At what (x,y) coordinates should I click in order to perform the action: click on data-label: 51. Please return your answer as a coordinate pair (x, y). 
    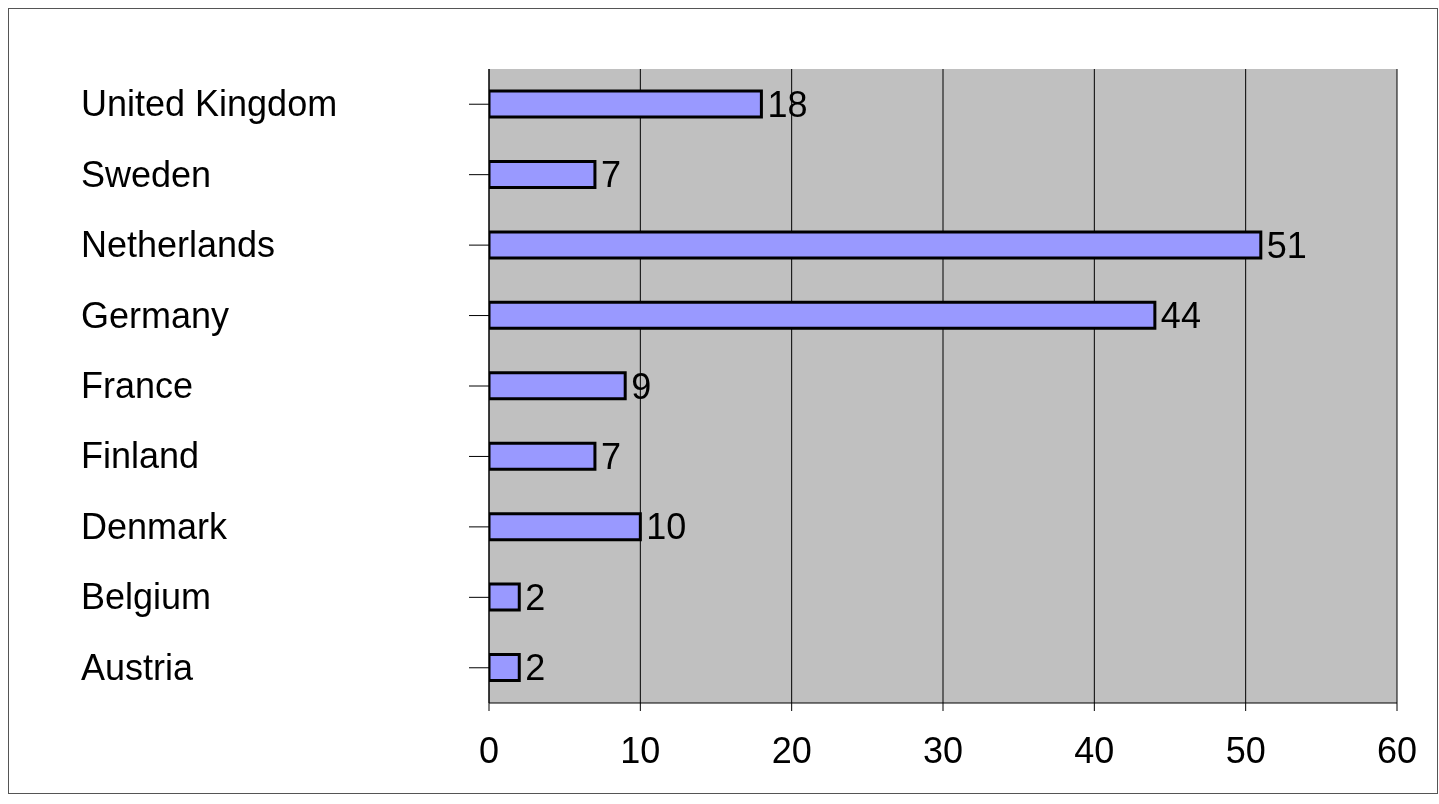
    Looking at the image, I should click on (1286, 245).